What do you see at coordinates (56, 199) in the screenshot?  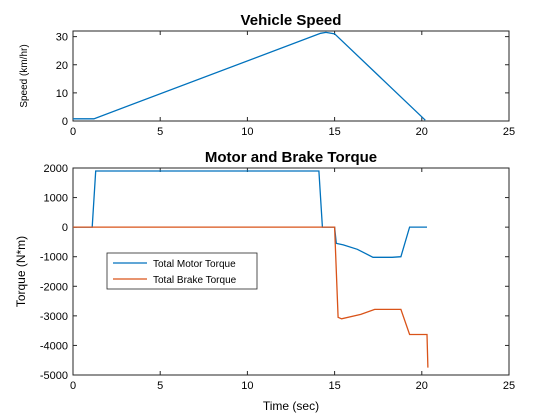 I see `y-tick-label: 1000` at bounding box center [56, 199].